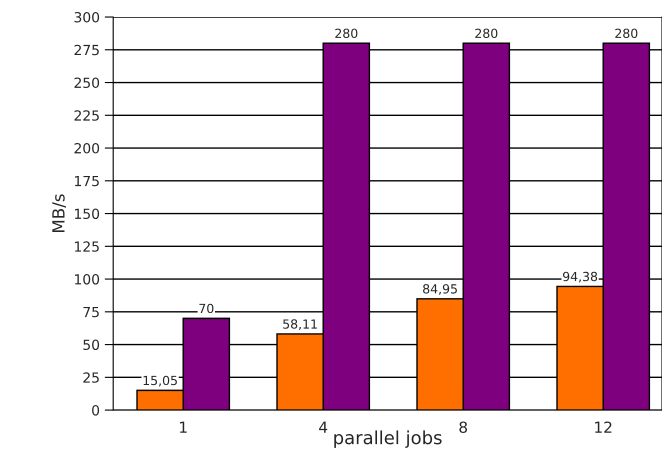 The image size is (662, 473). Describe the element at coordinates (440, 289) in the screenshot. I see `data-label: 84,95` at that location.